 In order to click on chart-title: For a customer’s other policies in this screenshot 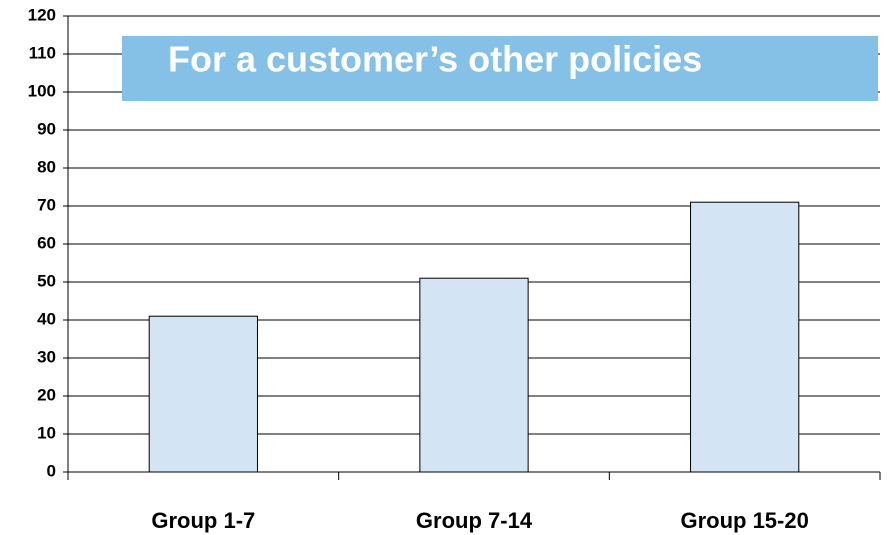, I will do `click(435, 59)`.